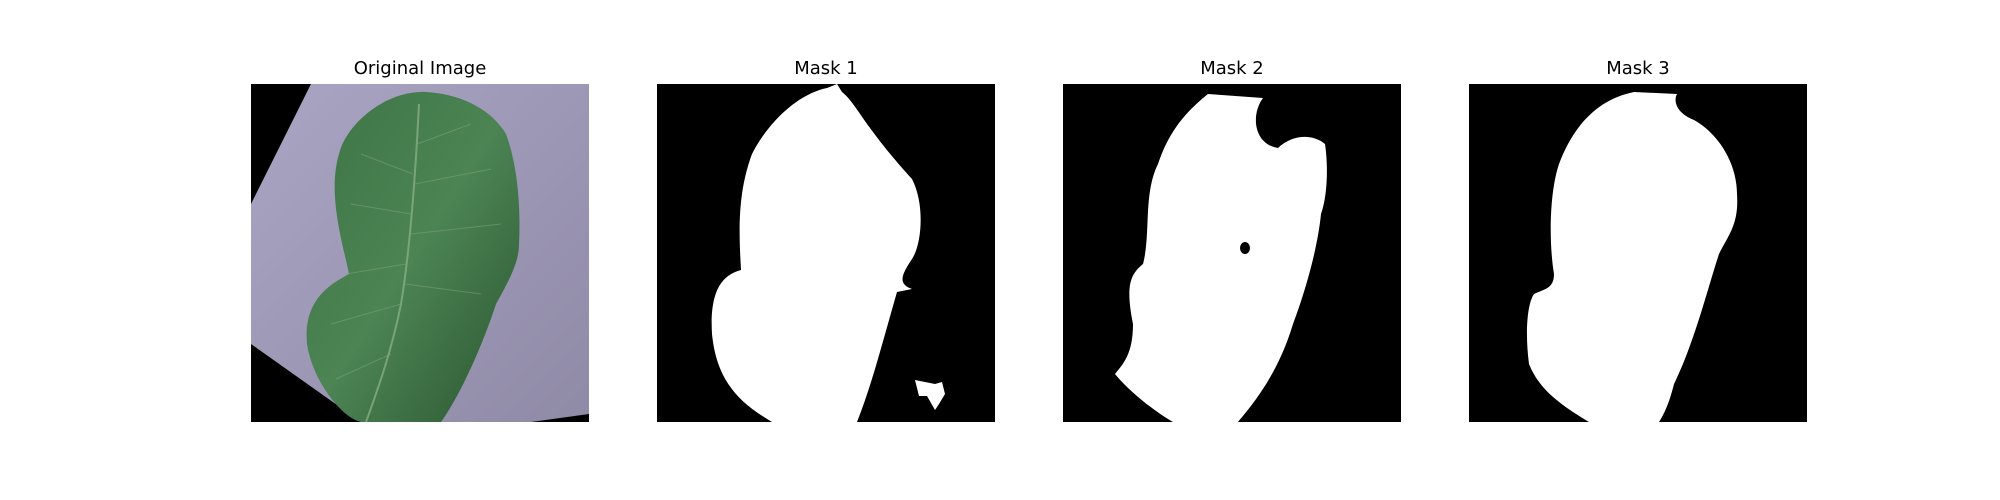  What do you see at coordinates (1232, 68) in the screenshot?
I see `mask-2-title: Mask 2` at bounding box center [1232, 68].